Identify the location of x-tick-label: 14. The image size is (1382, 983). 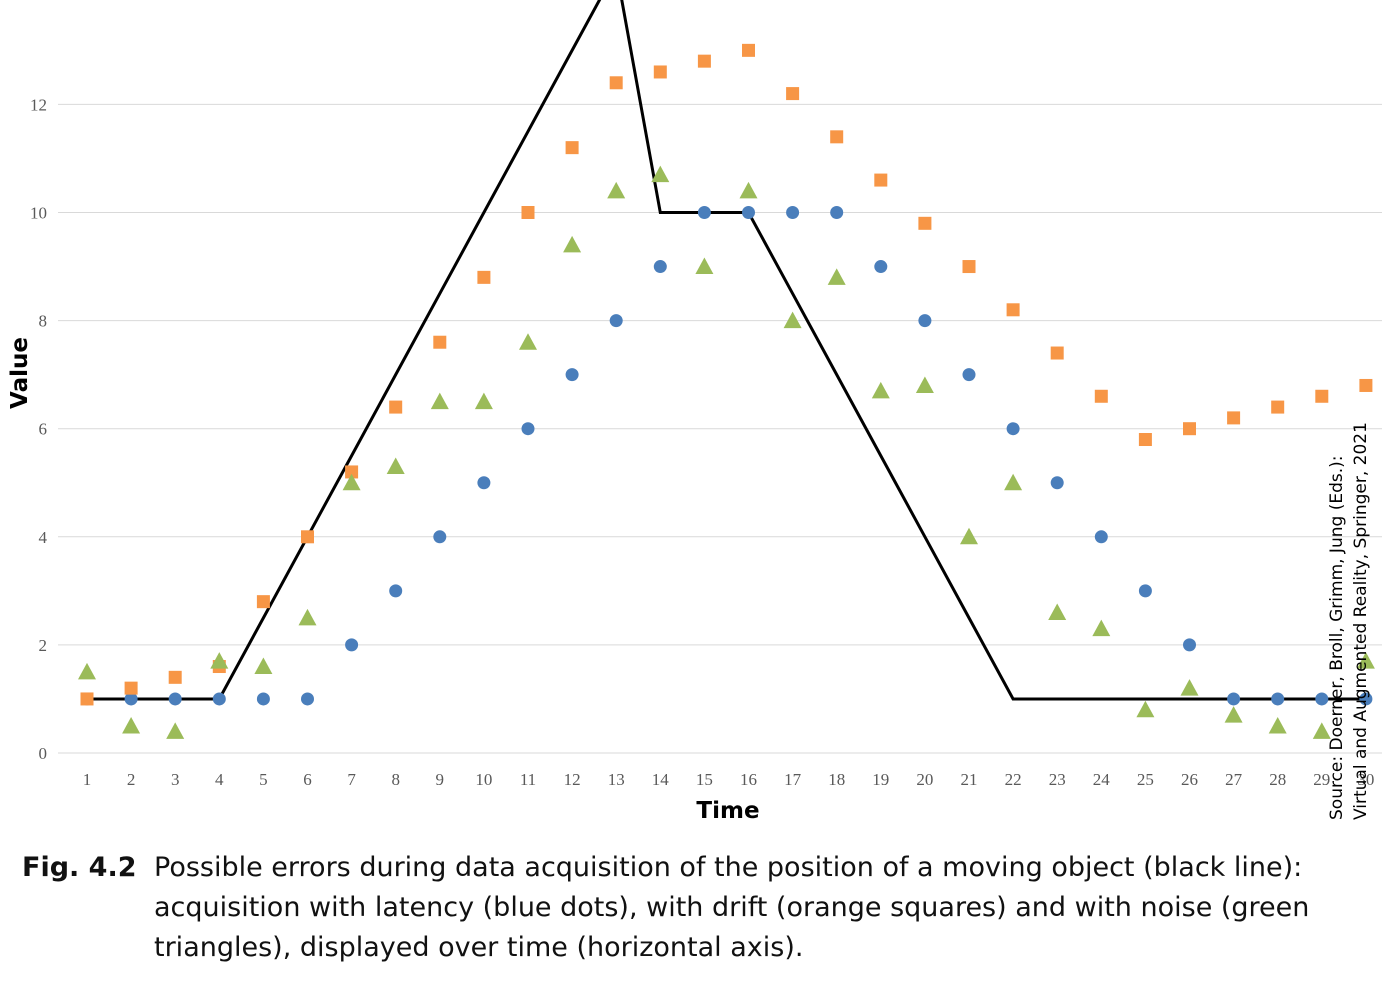
(661, 779).